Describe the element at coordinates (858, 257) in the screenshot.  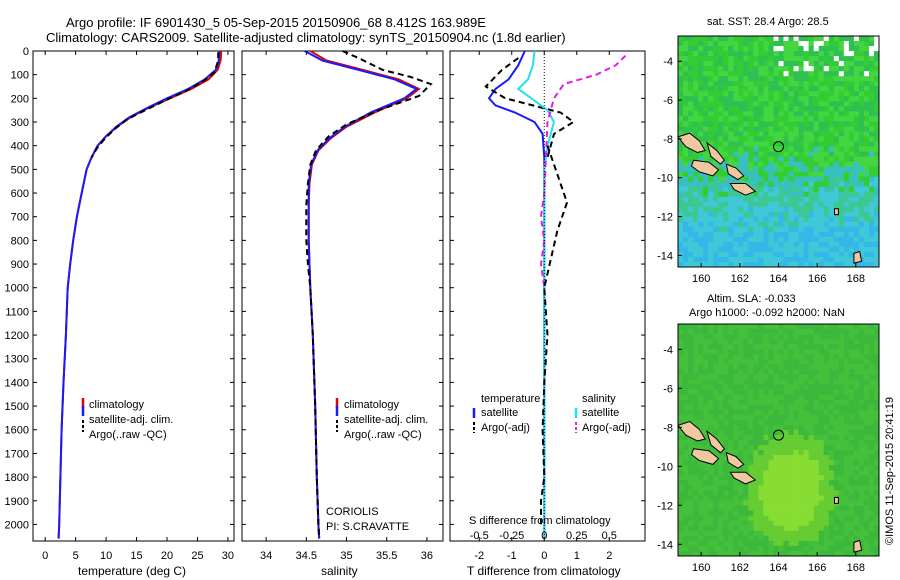
I see `island-land` at that location.